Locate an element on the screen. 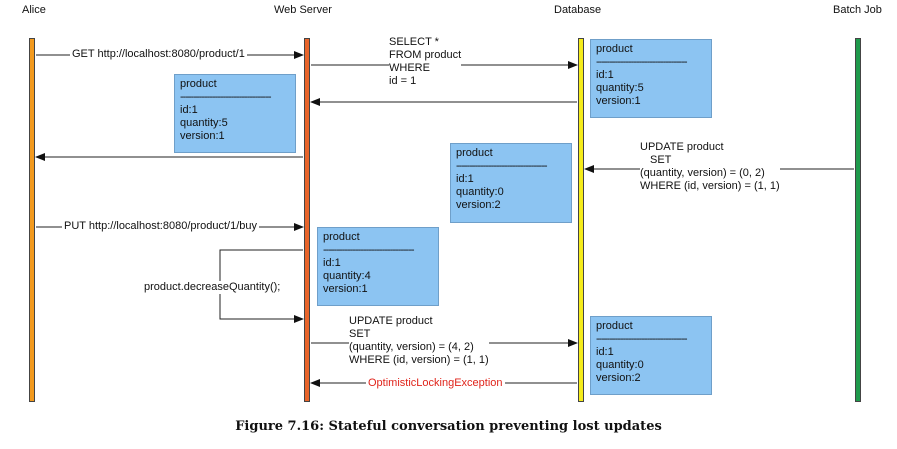 Image resolution: width=897 pixels, height=449 pixels. server-update-line-4: WHERE (id, version) = (1, 1) is located at coordinates (419, 360).